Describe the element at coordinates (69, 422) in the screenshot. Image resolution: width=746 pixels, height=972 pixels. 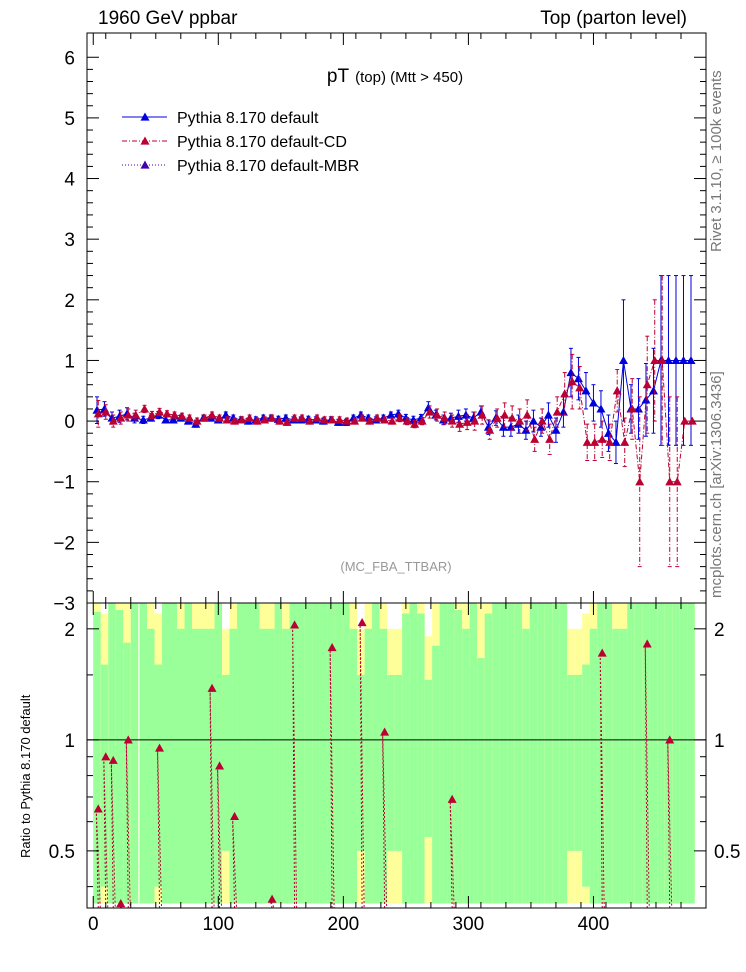
I see `y-tick-label: 0` at that location.